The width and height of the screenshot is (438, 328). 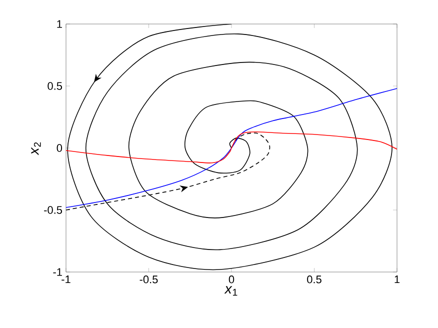 What do you see at coordinates (53, 210) in the screenshot?
I see `y-tick-label: -0.5` at bounding box center [53, 210].